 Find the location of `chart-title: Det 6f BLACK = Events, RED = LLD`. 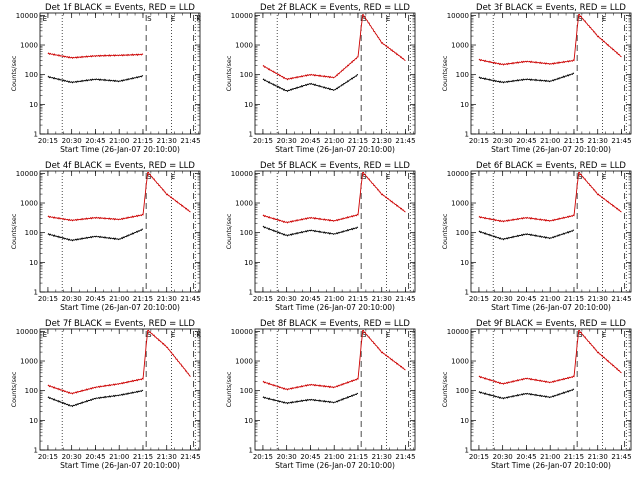

chart-title: Det 6f BLACK = Events, RED = LLD is located at coordinates (551, 166).